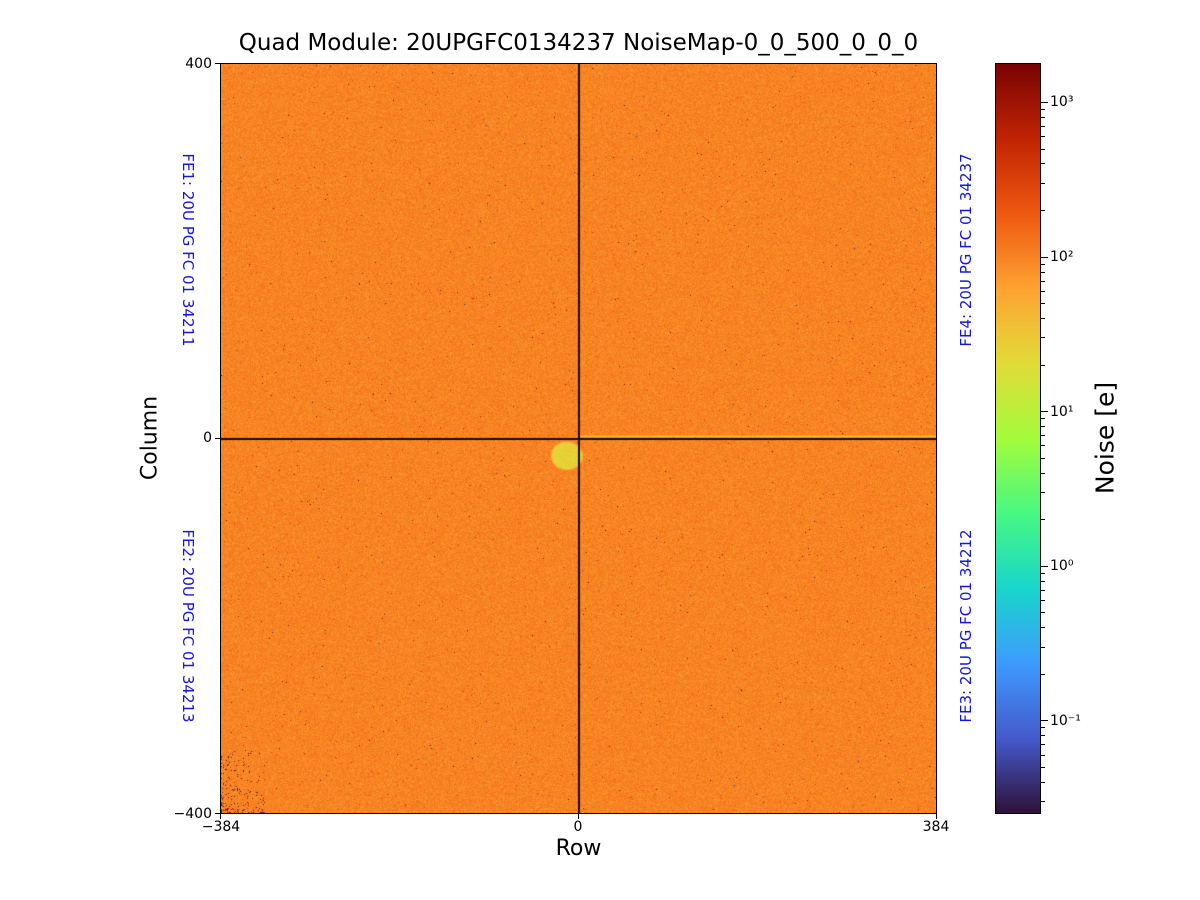  What do you see at coordinates (1062, 566) in the screenshot?
I see `colorbar-tick-label: 10⁰` at bounding box center [1062, 566].